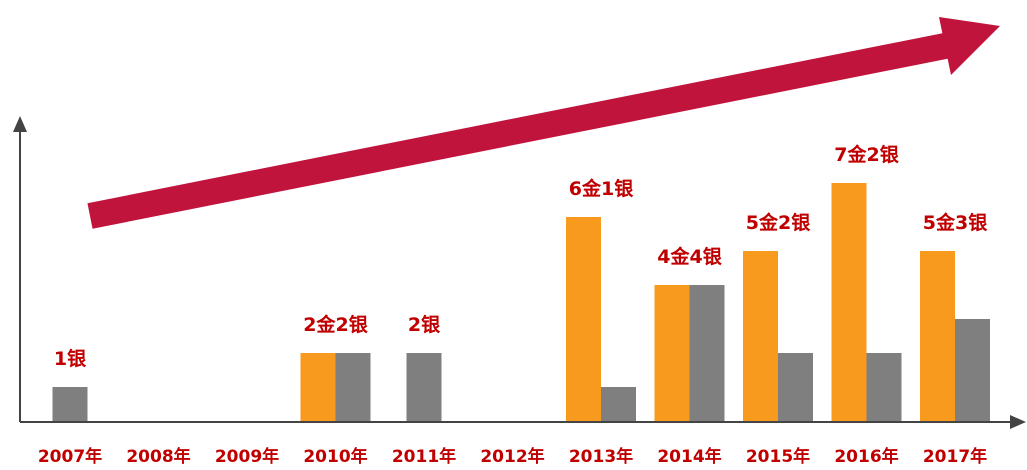 This screenshot has height=470, width=1027. What do you see at coordinates (158, 456) in the screenshot?
I see `x-tick-label: 2008年` at bounding box center [158, 456].